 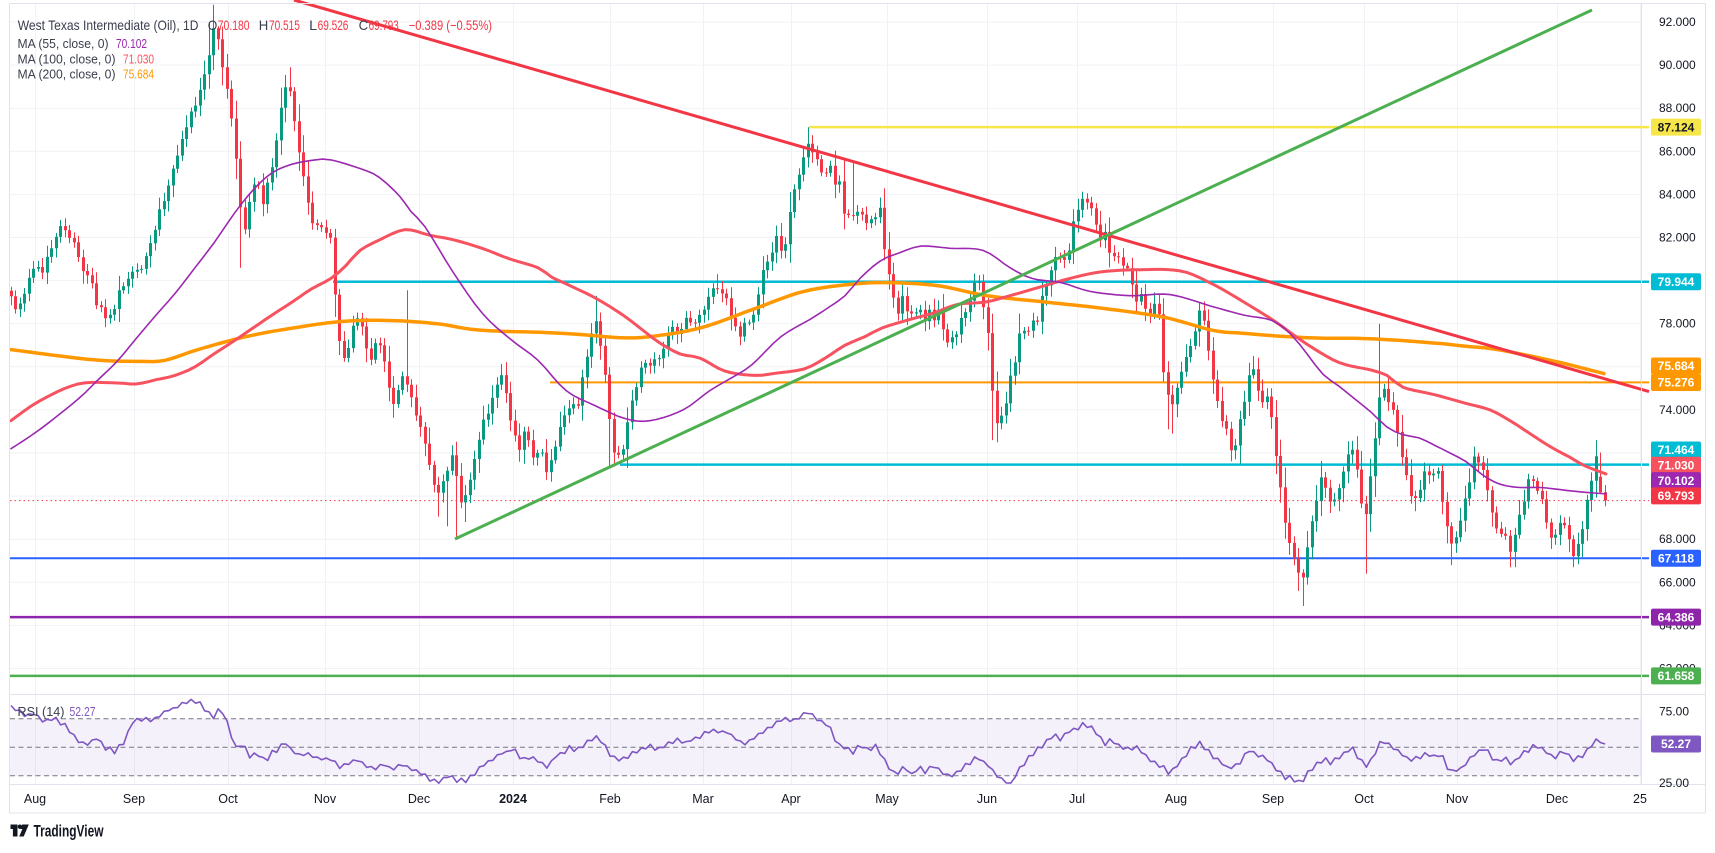 I want to click on svg-text: 82.000, so click(x=1677, y=238).